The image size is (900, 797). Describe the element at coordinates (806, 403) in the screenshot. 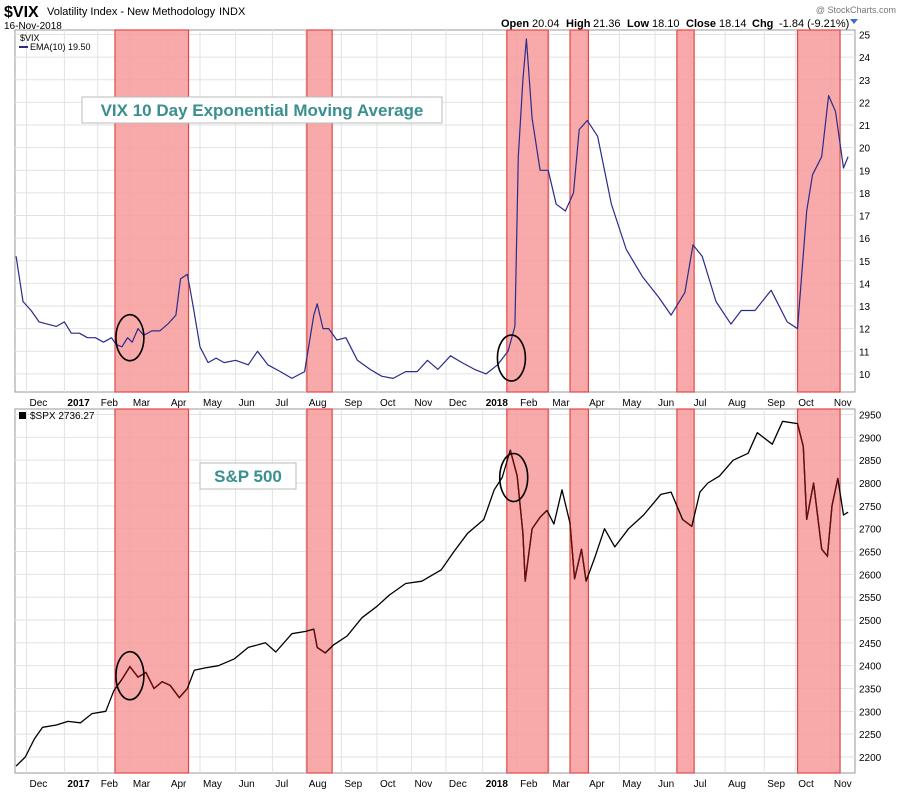

I see `vix-x-tick-label: Oct` at that location.